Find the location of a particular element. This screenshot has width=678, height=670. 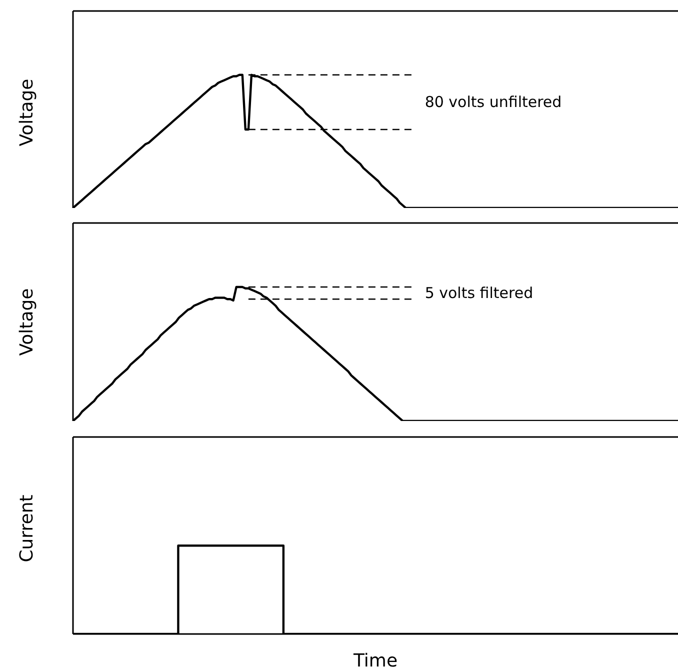

annotation: 5 volts filtered is located at coordinates (479, 293).